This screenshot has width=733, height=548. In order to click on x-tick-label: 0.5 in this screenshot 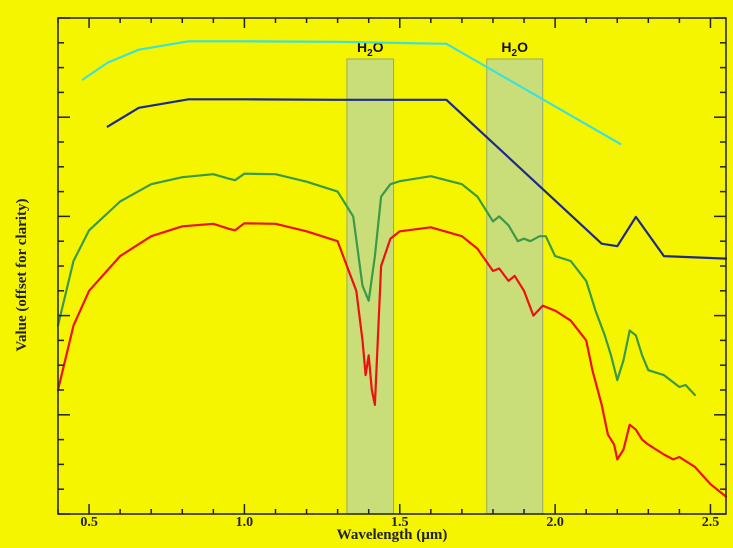, I will do `click(89, 522)`.